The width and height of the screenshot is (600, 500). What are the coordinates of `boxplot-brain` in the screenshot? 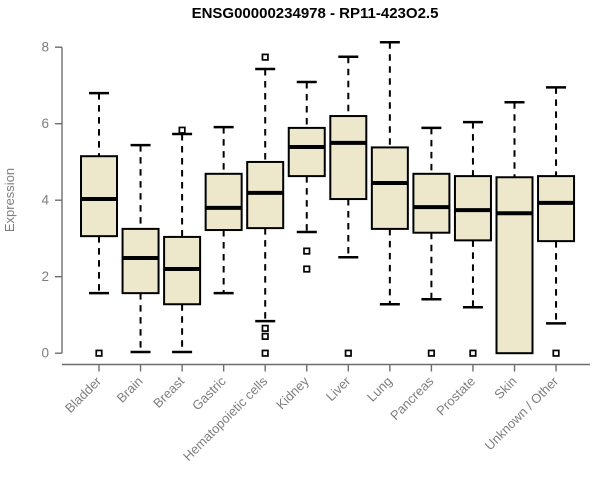 It's located at (140, 248).